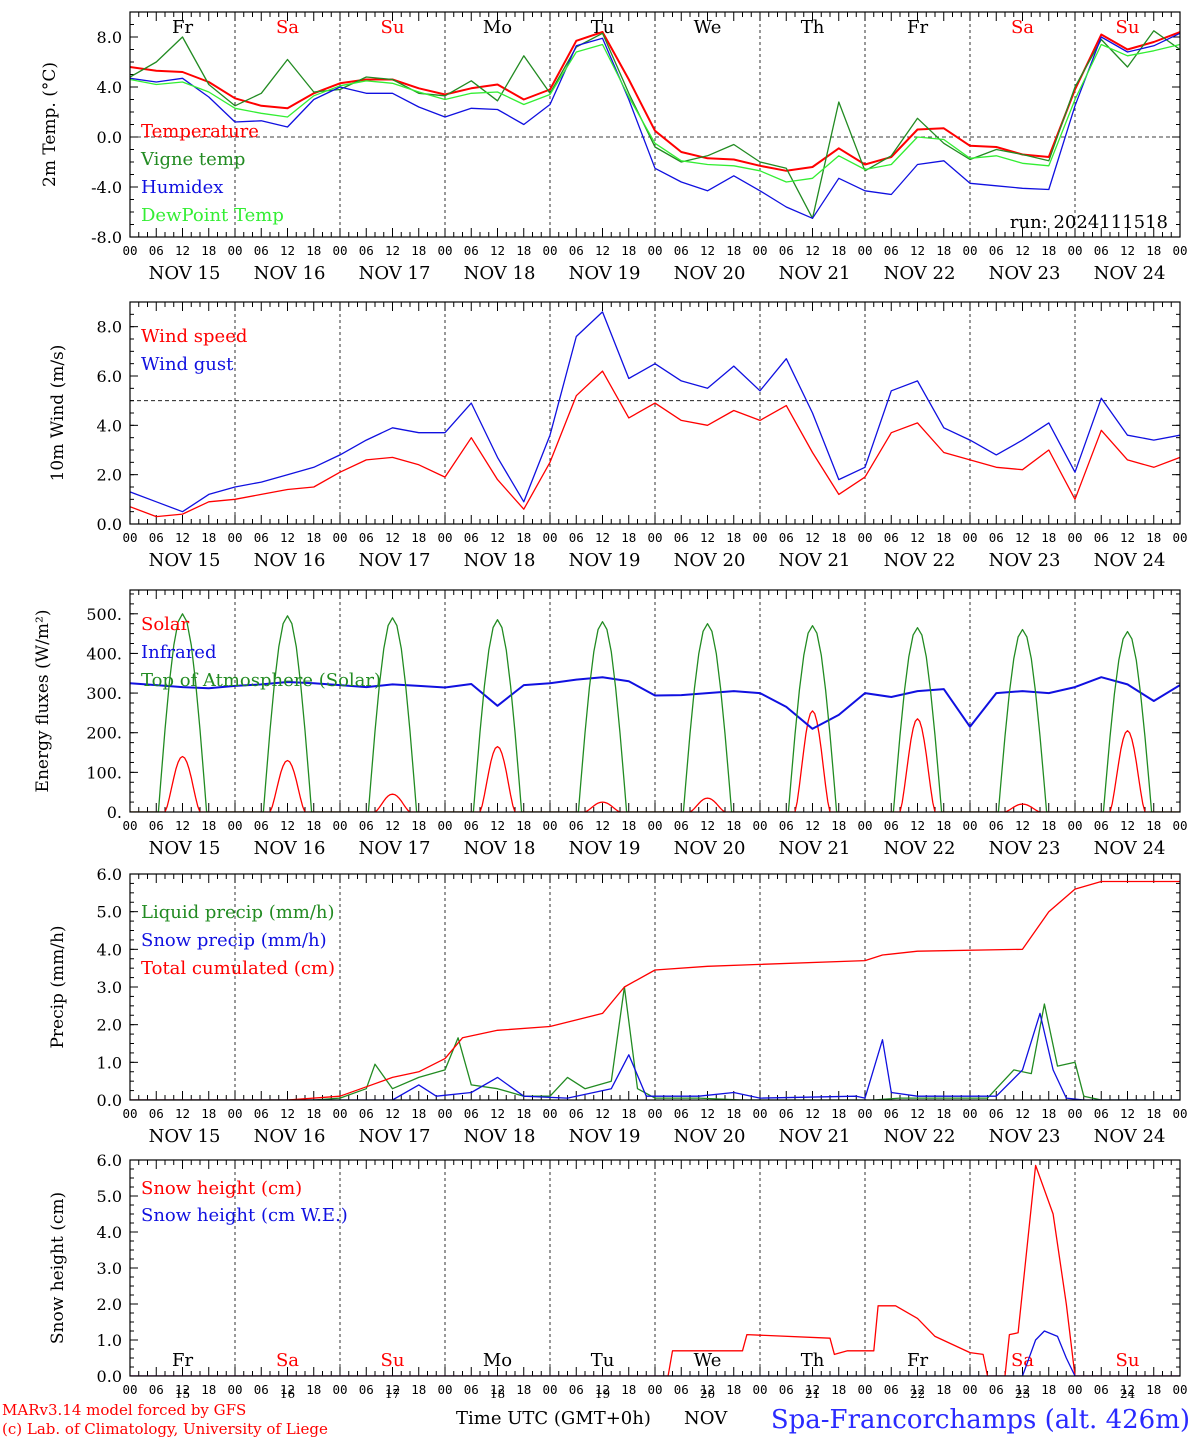  What do you see at coordinates (707, 1394) in the screenshot?
I see `day-number-label: 20` at bounding box center [707, 1394].